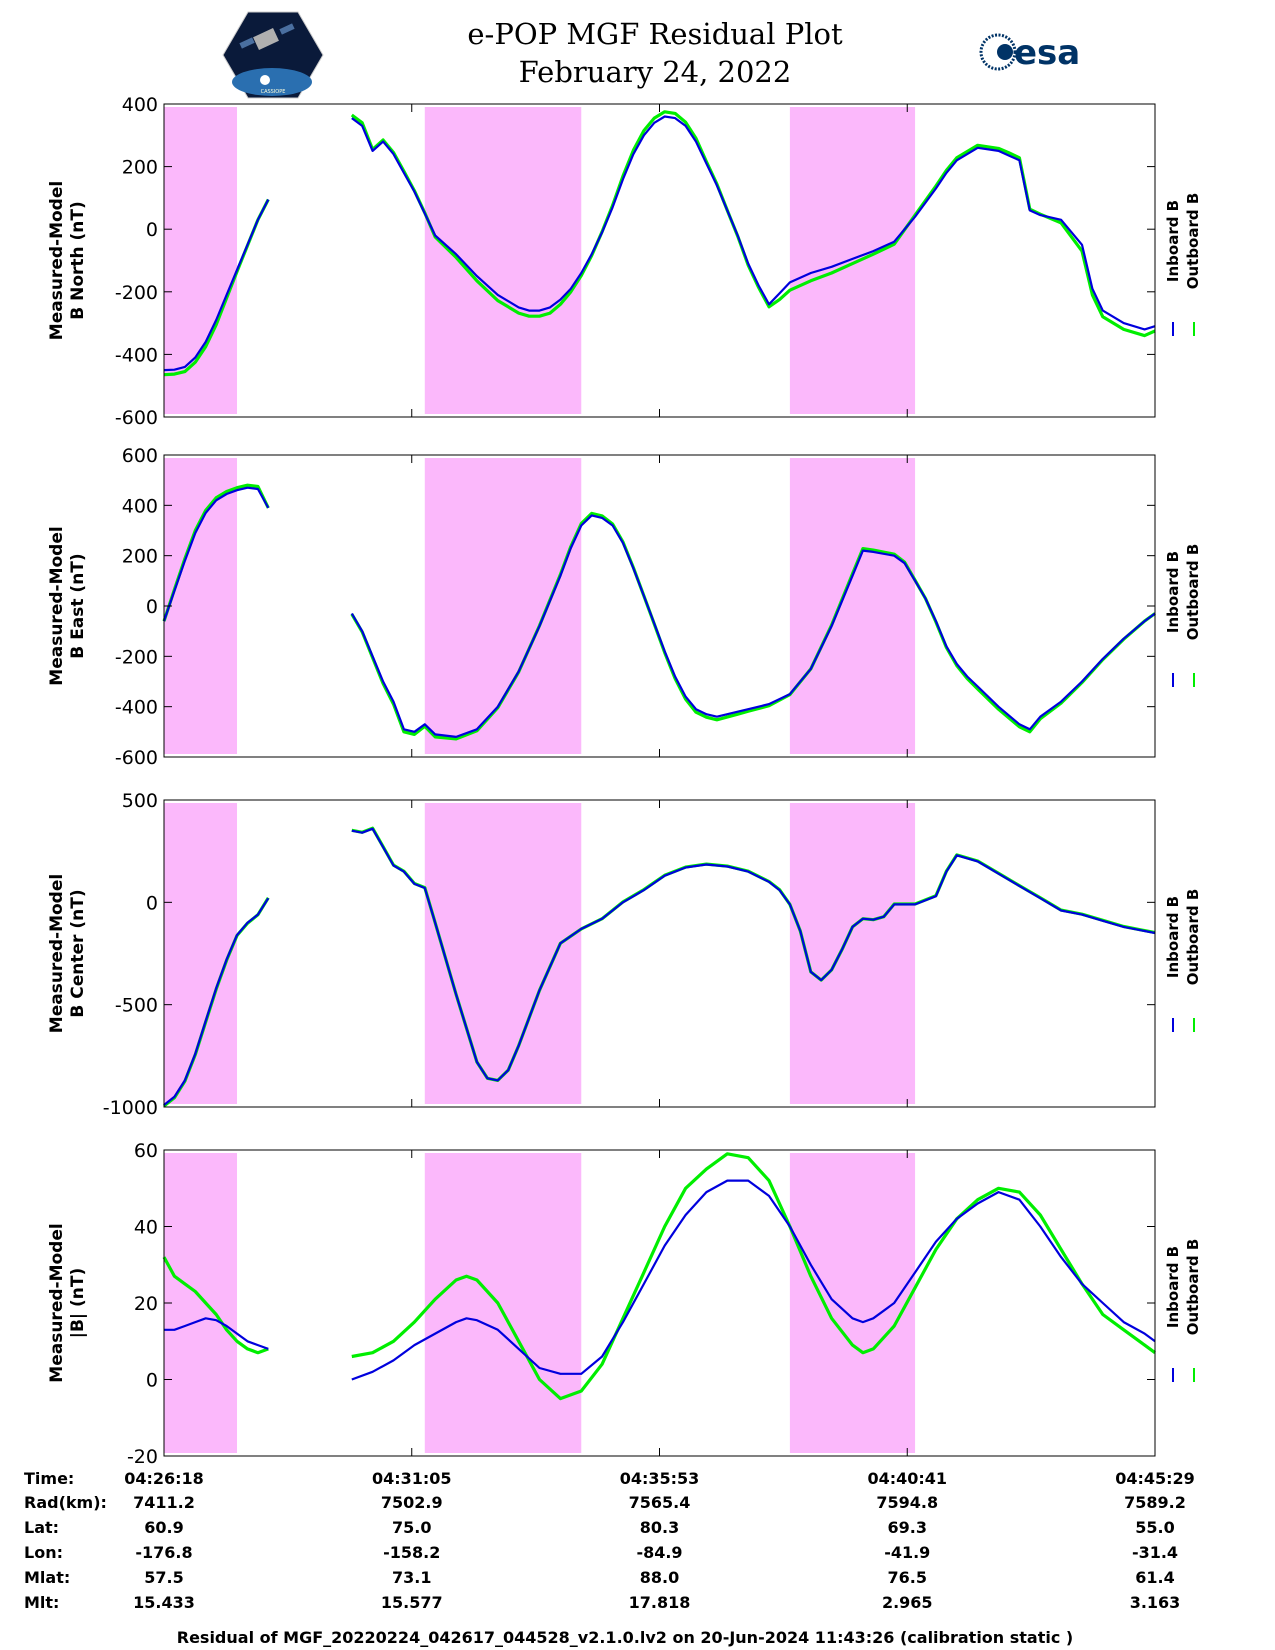  What do you see at coordinates (1047, 53) in the screenshot?
I see `esa-logo-text: esa` at bounding box center [1047, 53].